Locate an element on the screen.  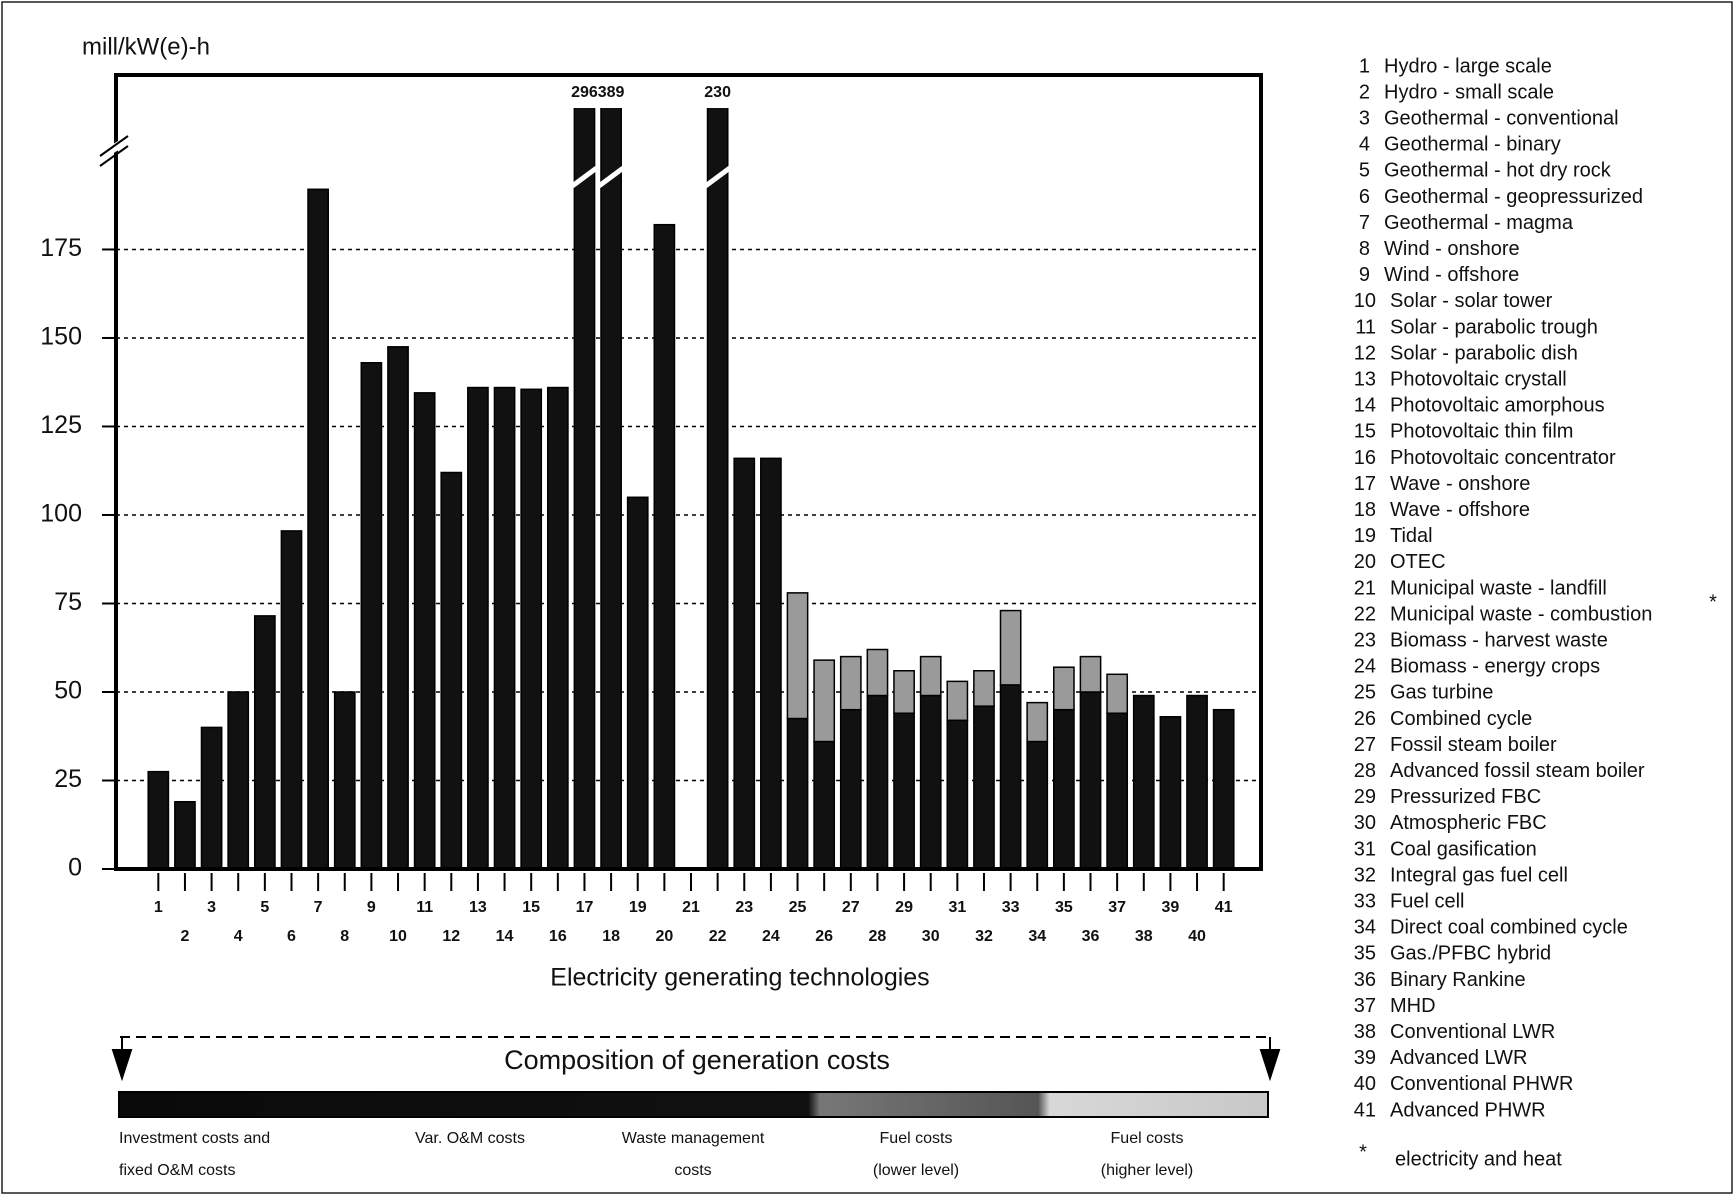
legend-number: 17 is located at coordinates (1365, 484).